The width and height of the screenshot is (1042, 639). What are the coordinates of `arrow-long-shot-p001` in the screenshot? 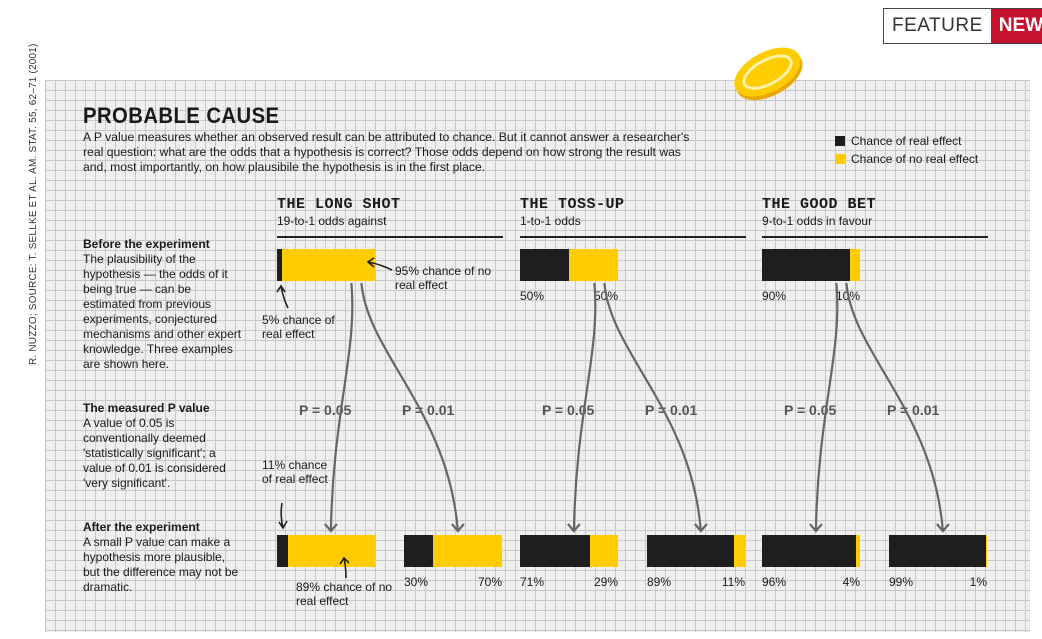 It's located at (409, 407).